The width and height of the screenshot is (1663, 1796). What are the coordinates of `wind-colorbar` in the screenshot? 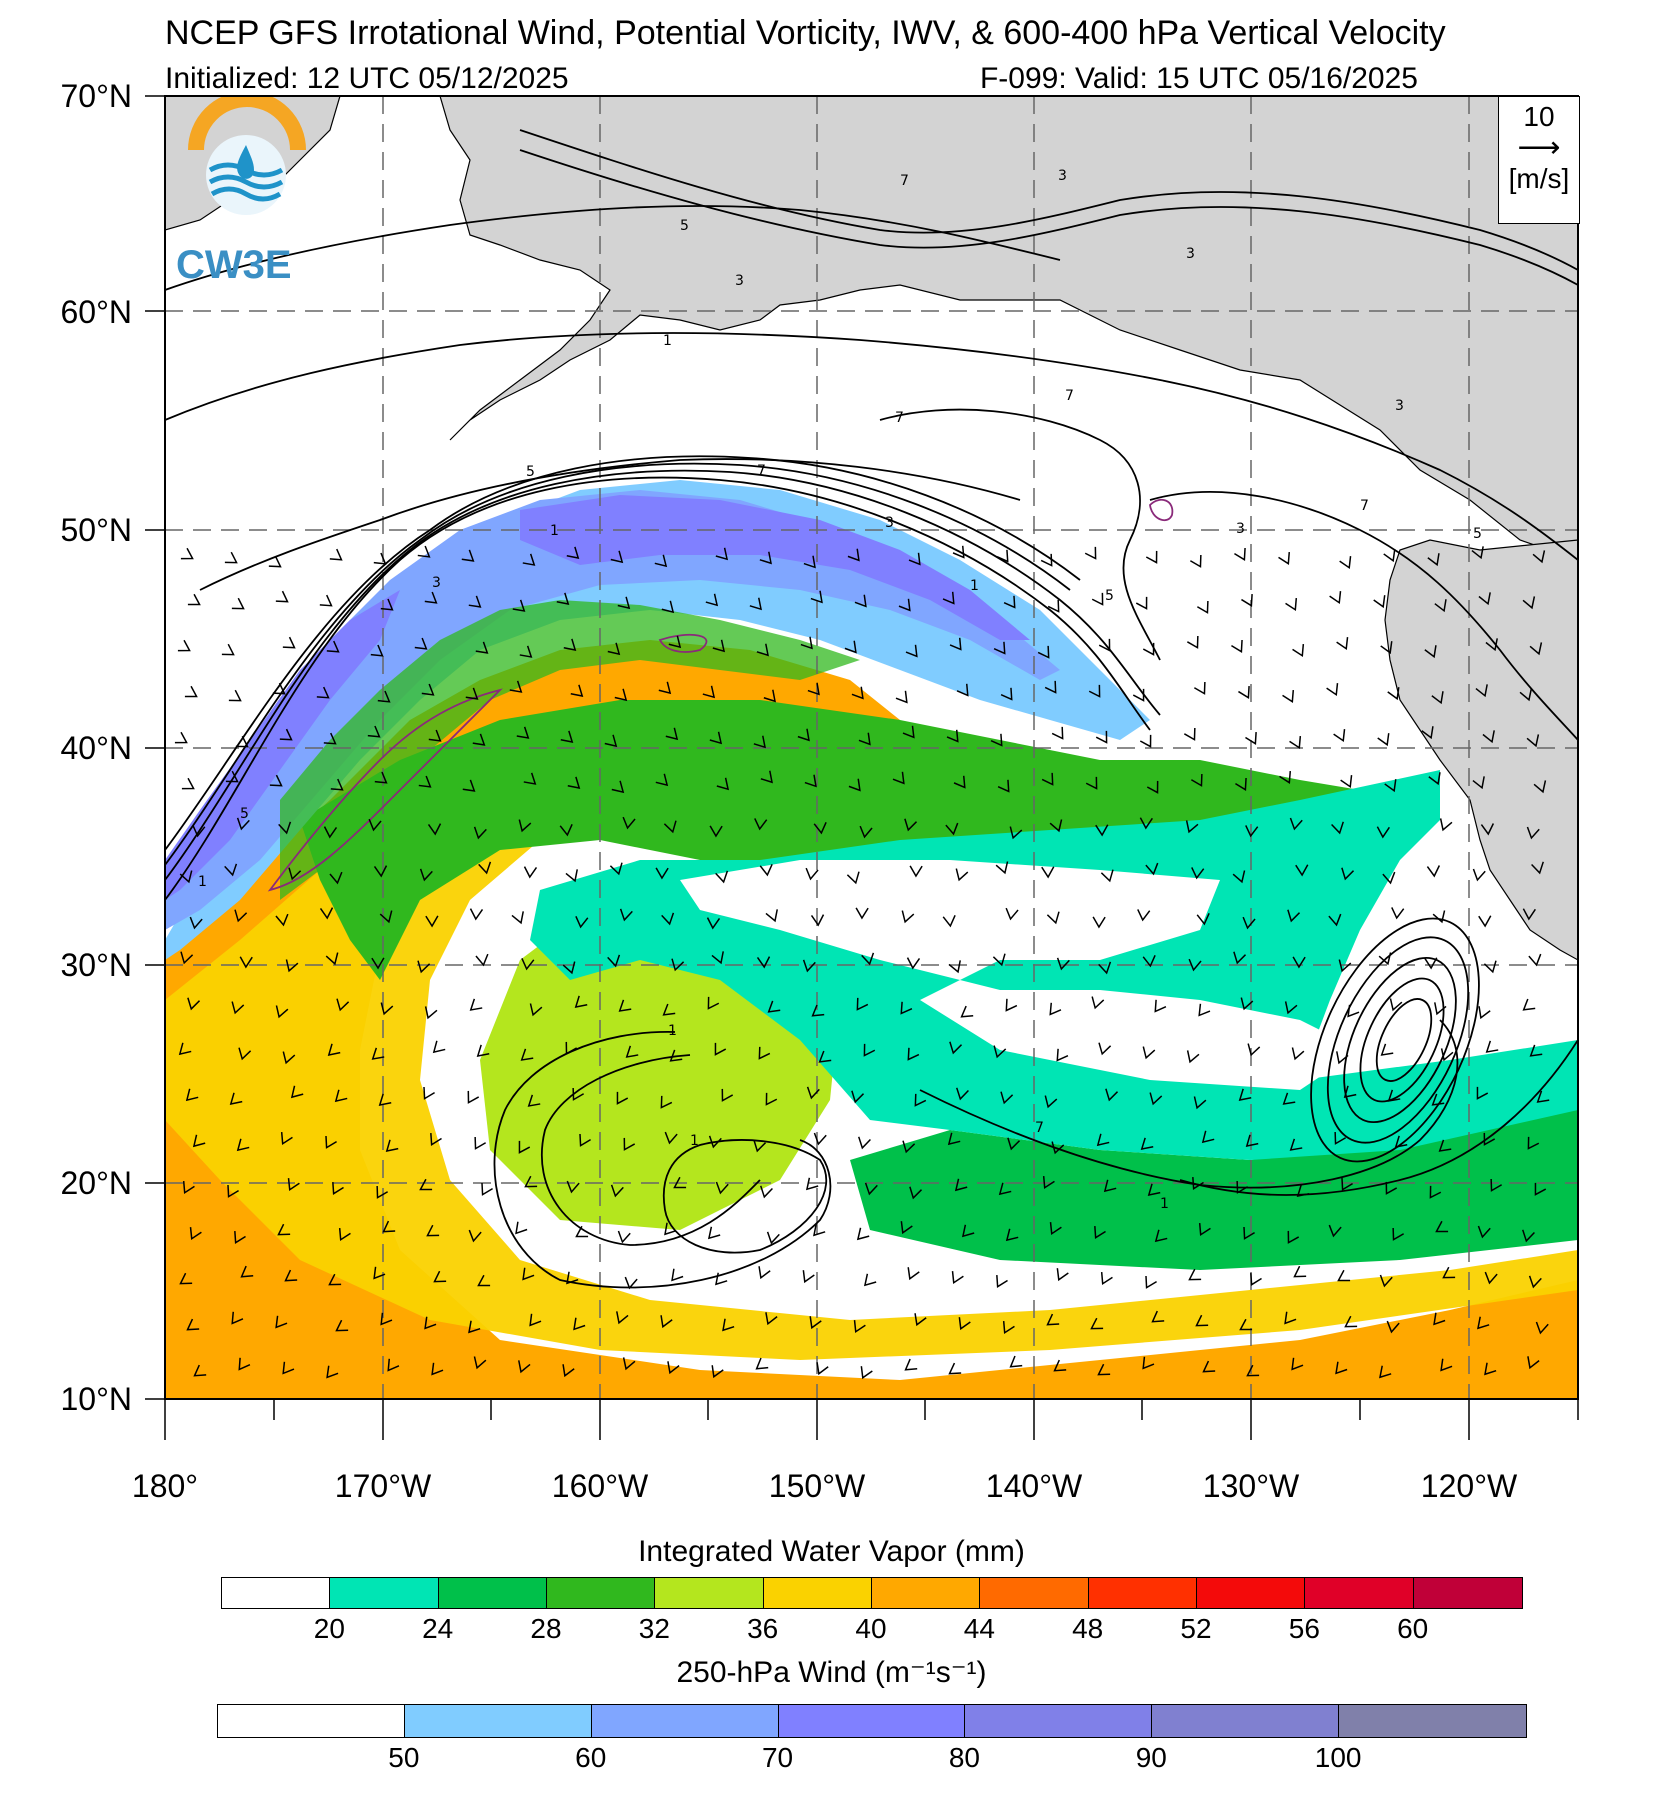 It's located at (872, 1721).